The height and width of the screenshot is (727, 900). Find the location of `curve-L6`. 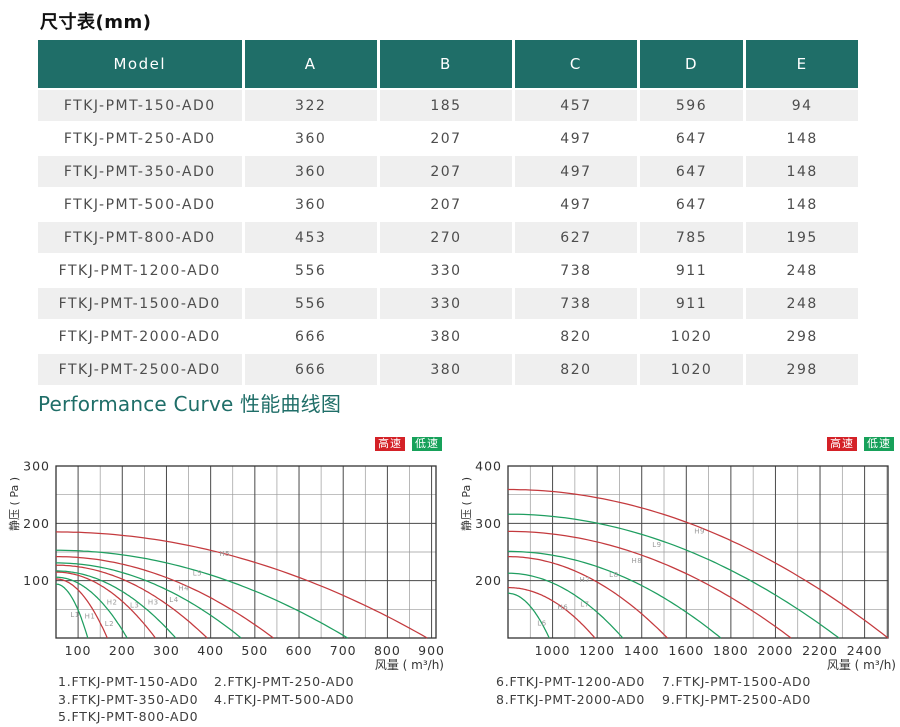

curve-L6 is located at coordinates (529, 615).